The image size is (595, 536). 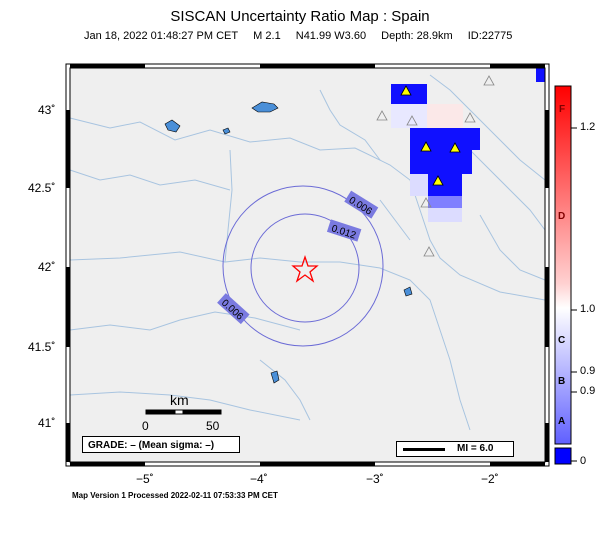 What do you see at coordinates (161, 36) in the screenshot?
I see `event-date: Jan 18, 2022 01:48:27 PM CET` at bounding box center [161, 36].